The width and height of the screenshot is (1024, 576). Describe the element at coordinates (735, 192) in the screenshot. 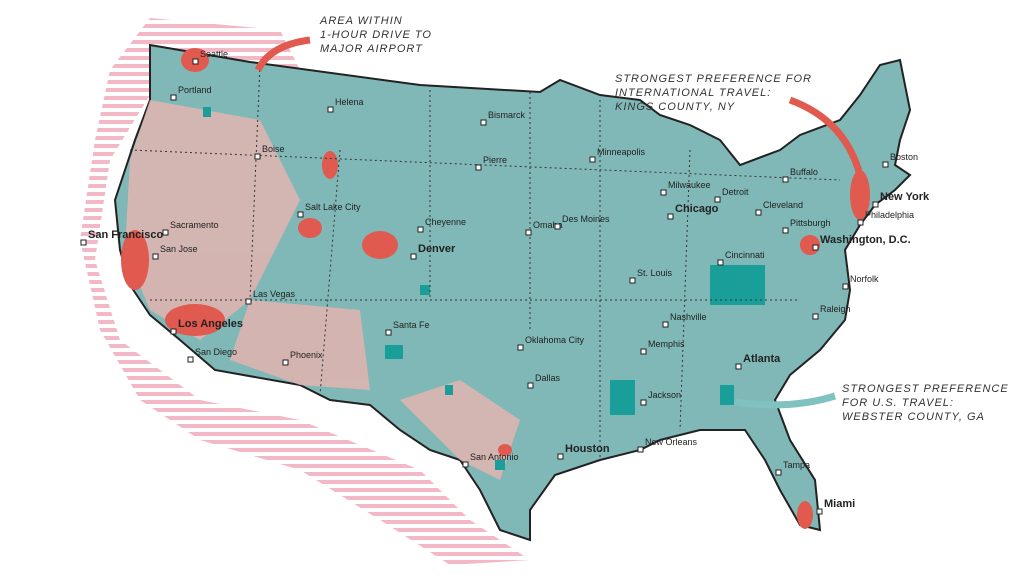

I see `city-label: Detroit` at that location.